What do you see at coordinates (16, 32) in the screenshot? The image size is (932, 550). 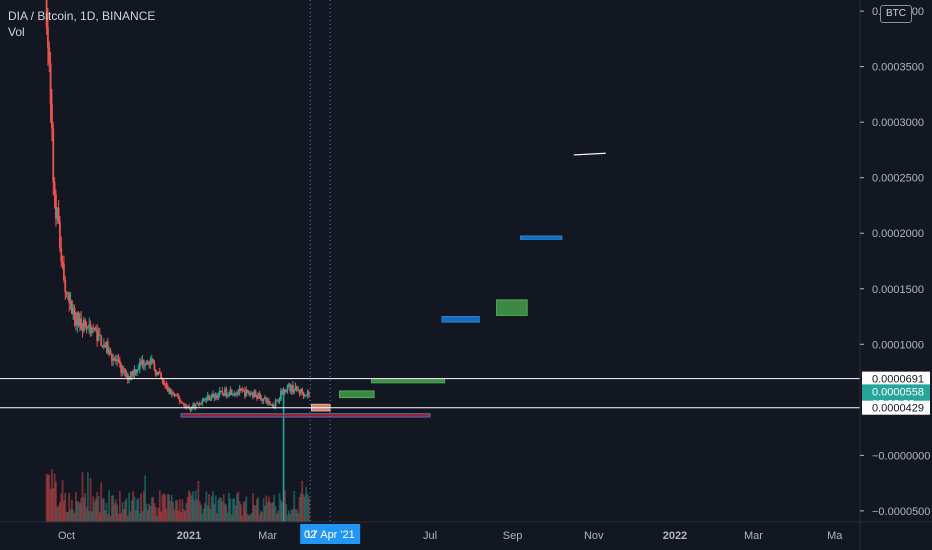 I see `volume-label: Vol` at bounding box center [16, 32].